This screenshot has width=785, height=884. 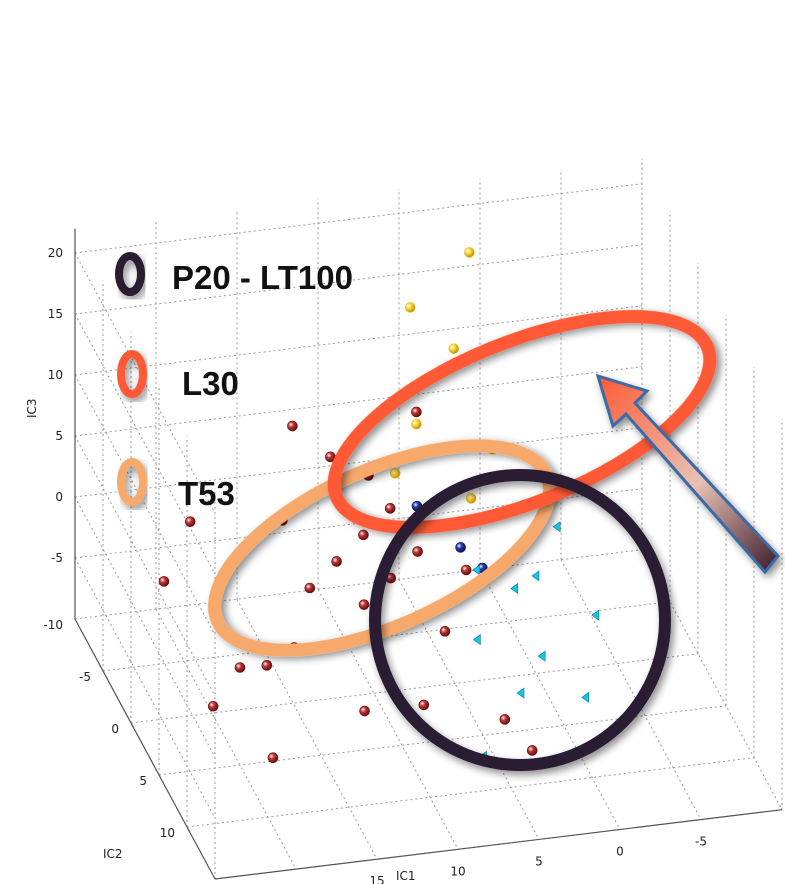 I want to click on tick-label-ic1: 10, so click(x=457, y=871).